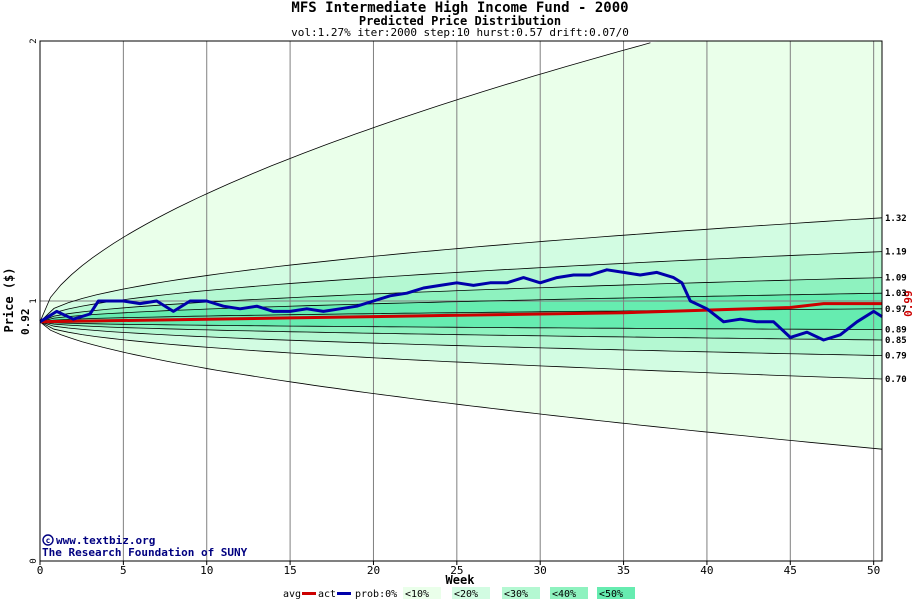  What do you see at coordinates (564, 594) in the screenshot?
I see `legend-band-label: <40%` at bounding box center [564, 594].